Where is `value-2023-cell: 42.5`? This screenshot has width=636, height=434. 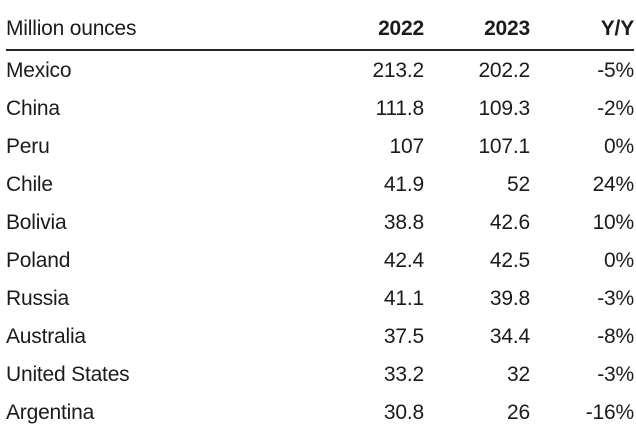 value-2023-cell: 42.5 is located at coordinates (509, 261).